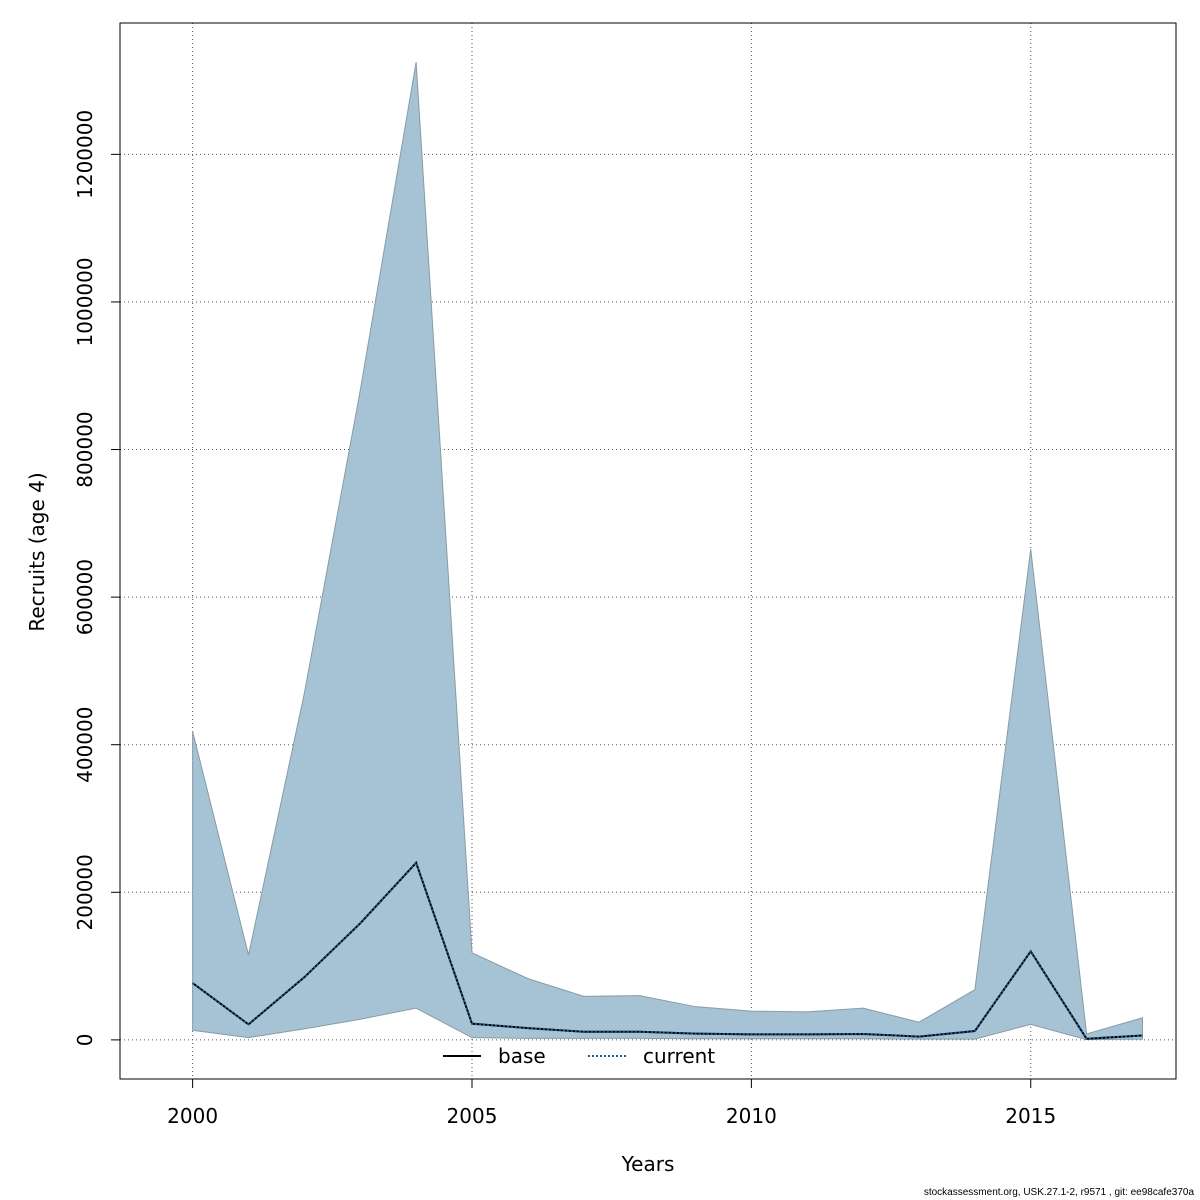 This screenshot has width=1200, height=1200. Describe the element at coordinates (472, 1116) in the screenshot. I see `x-tick-label-2005: 2005` at that location.